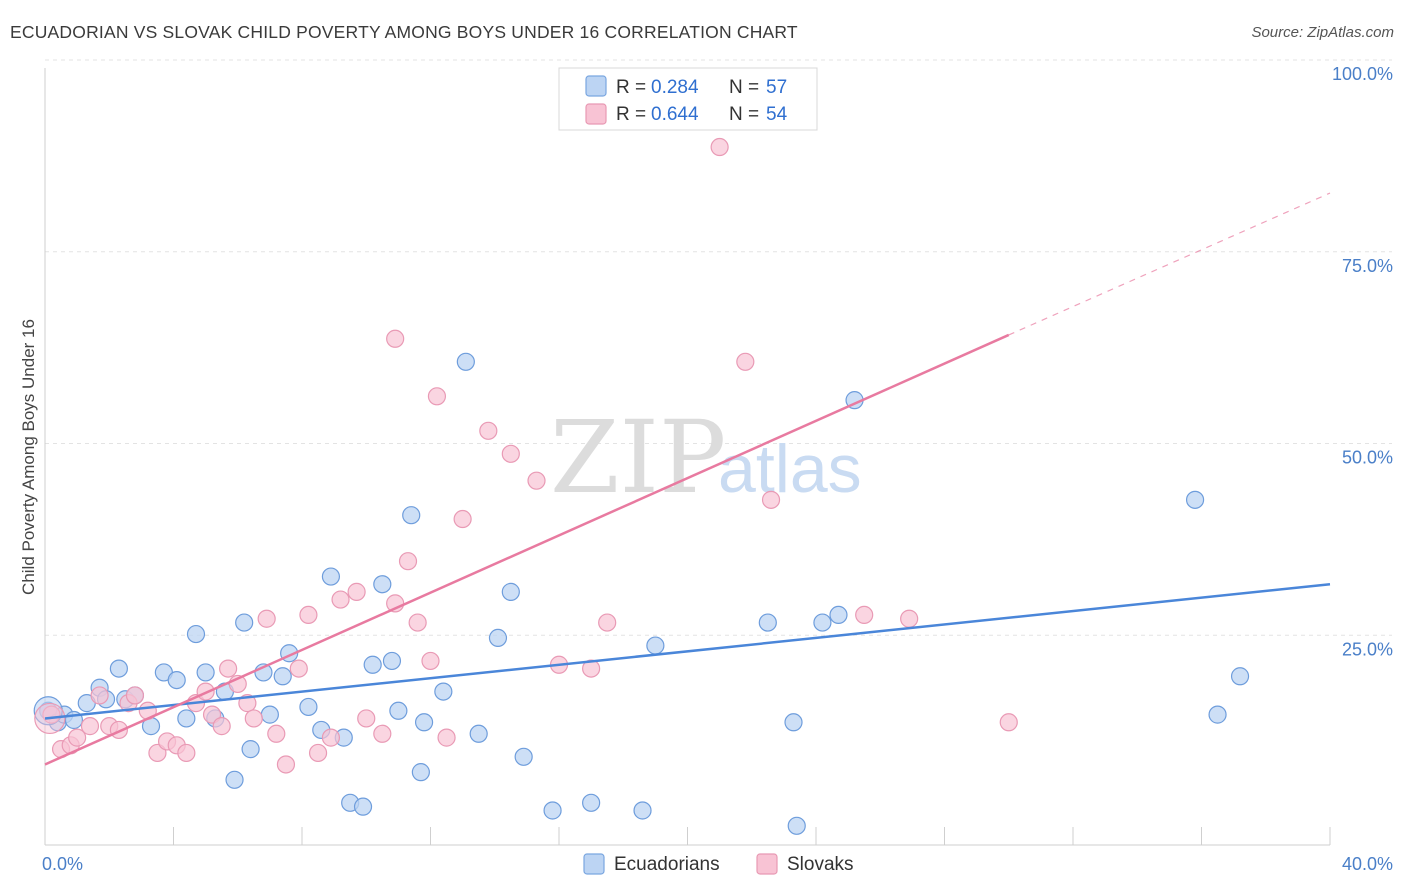 The height and width of the screenshot is (892, 1406). What do you see at coordinates (1169, 264) in the screenshot?
I see `slovak-trend-extension` at bounding box center [1169, 264].